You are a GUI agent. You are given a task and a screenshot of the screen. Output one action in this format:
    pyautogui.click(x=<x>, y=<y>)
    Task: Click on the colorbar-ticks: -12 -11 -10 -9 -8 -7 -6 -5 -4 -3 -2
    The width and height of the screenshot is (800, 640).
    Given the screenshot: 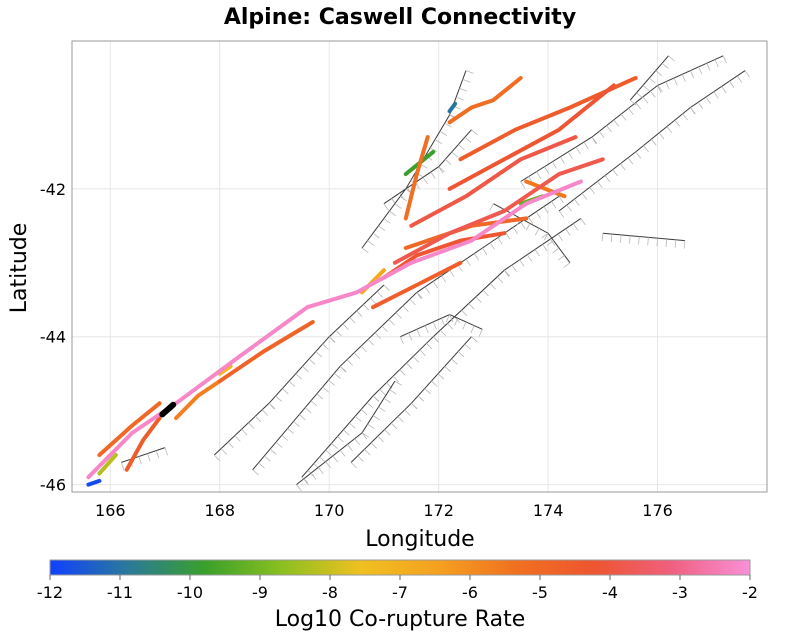 What is the action you would take?
    pyautogui.click(x=397, y=588)
    